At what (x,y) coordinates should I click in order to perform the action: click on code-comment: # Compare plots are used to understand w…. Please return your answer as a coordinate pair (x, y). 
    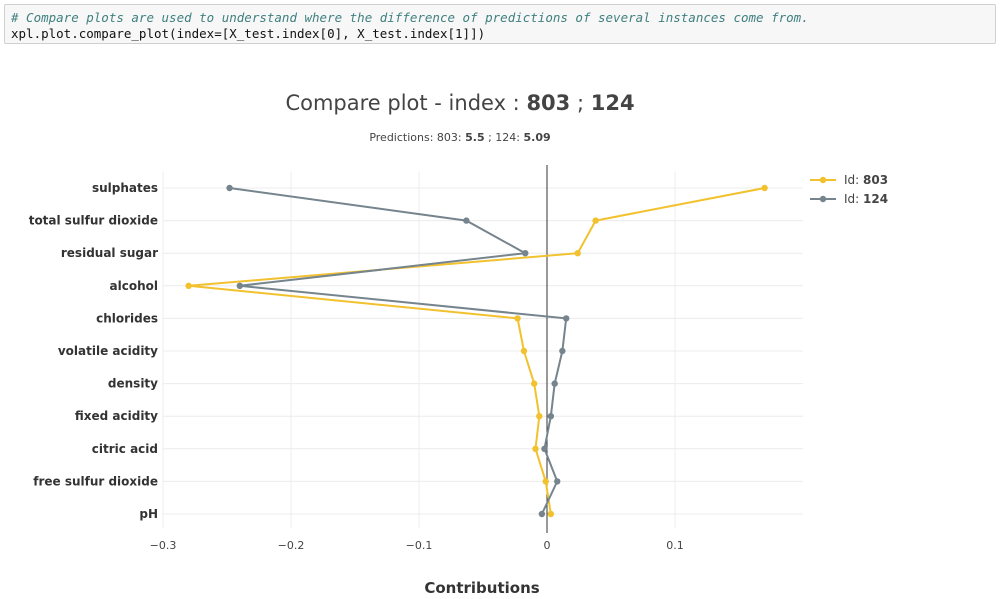
    Looking at the image, I should click on (410, 17).